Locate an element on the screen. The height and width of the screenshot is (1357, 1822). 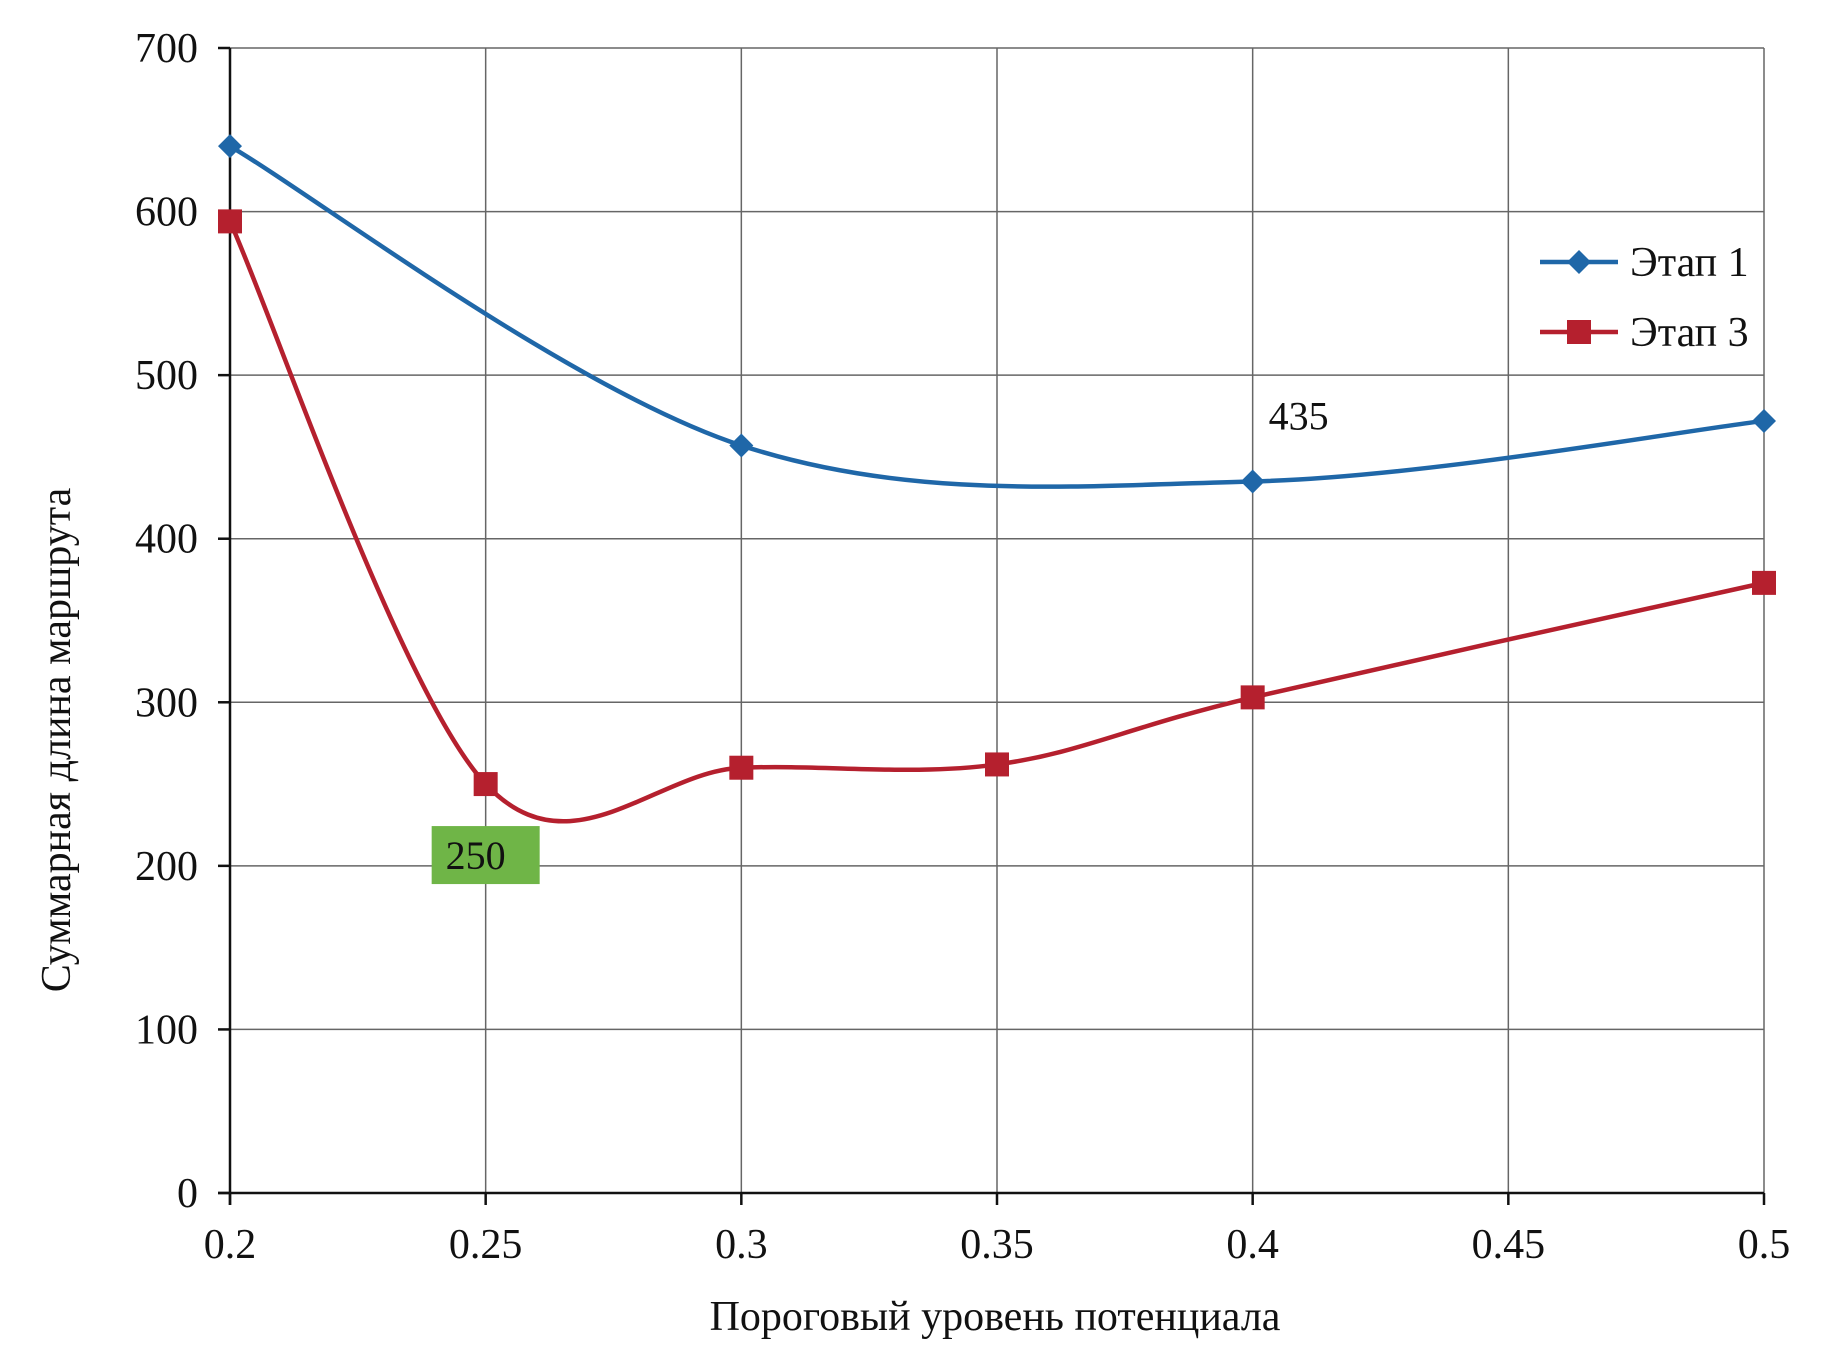
data-label: 250 is located at coordinates (476, 855).